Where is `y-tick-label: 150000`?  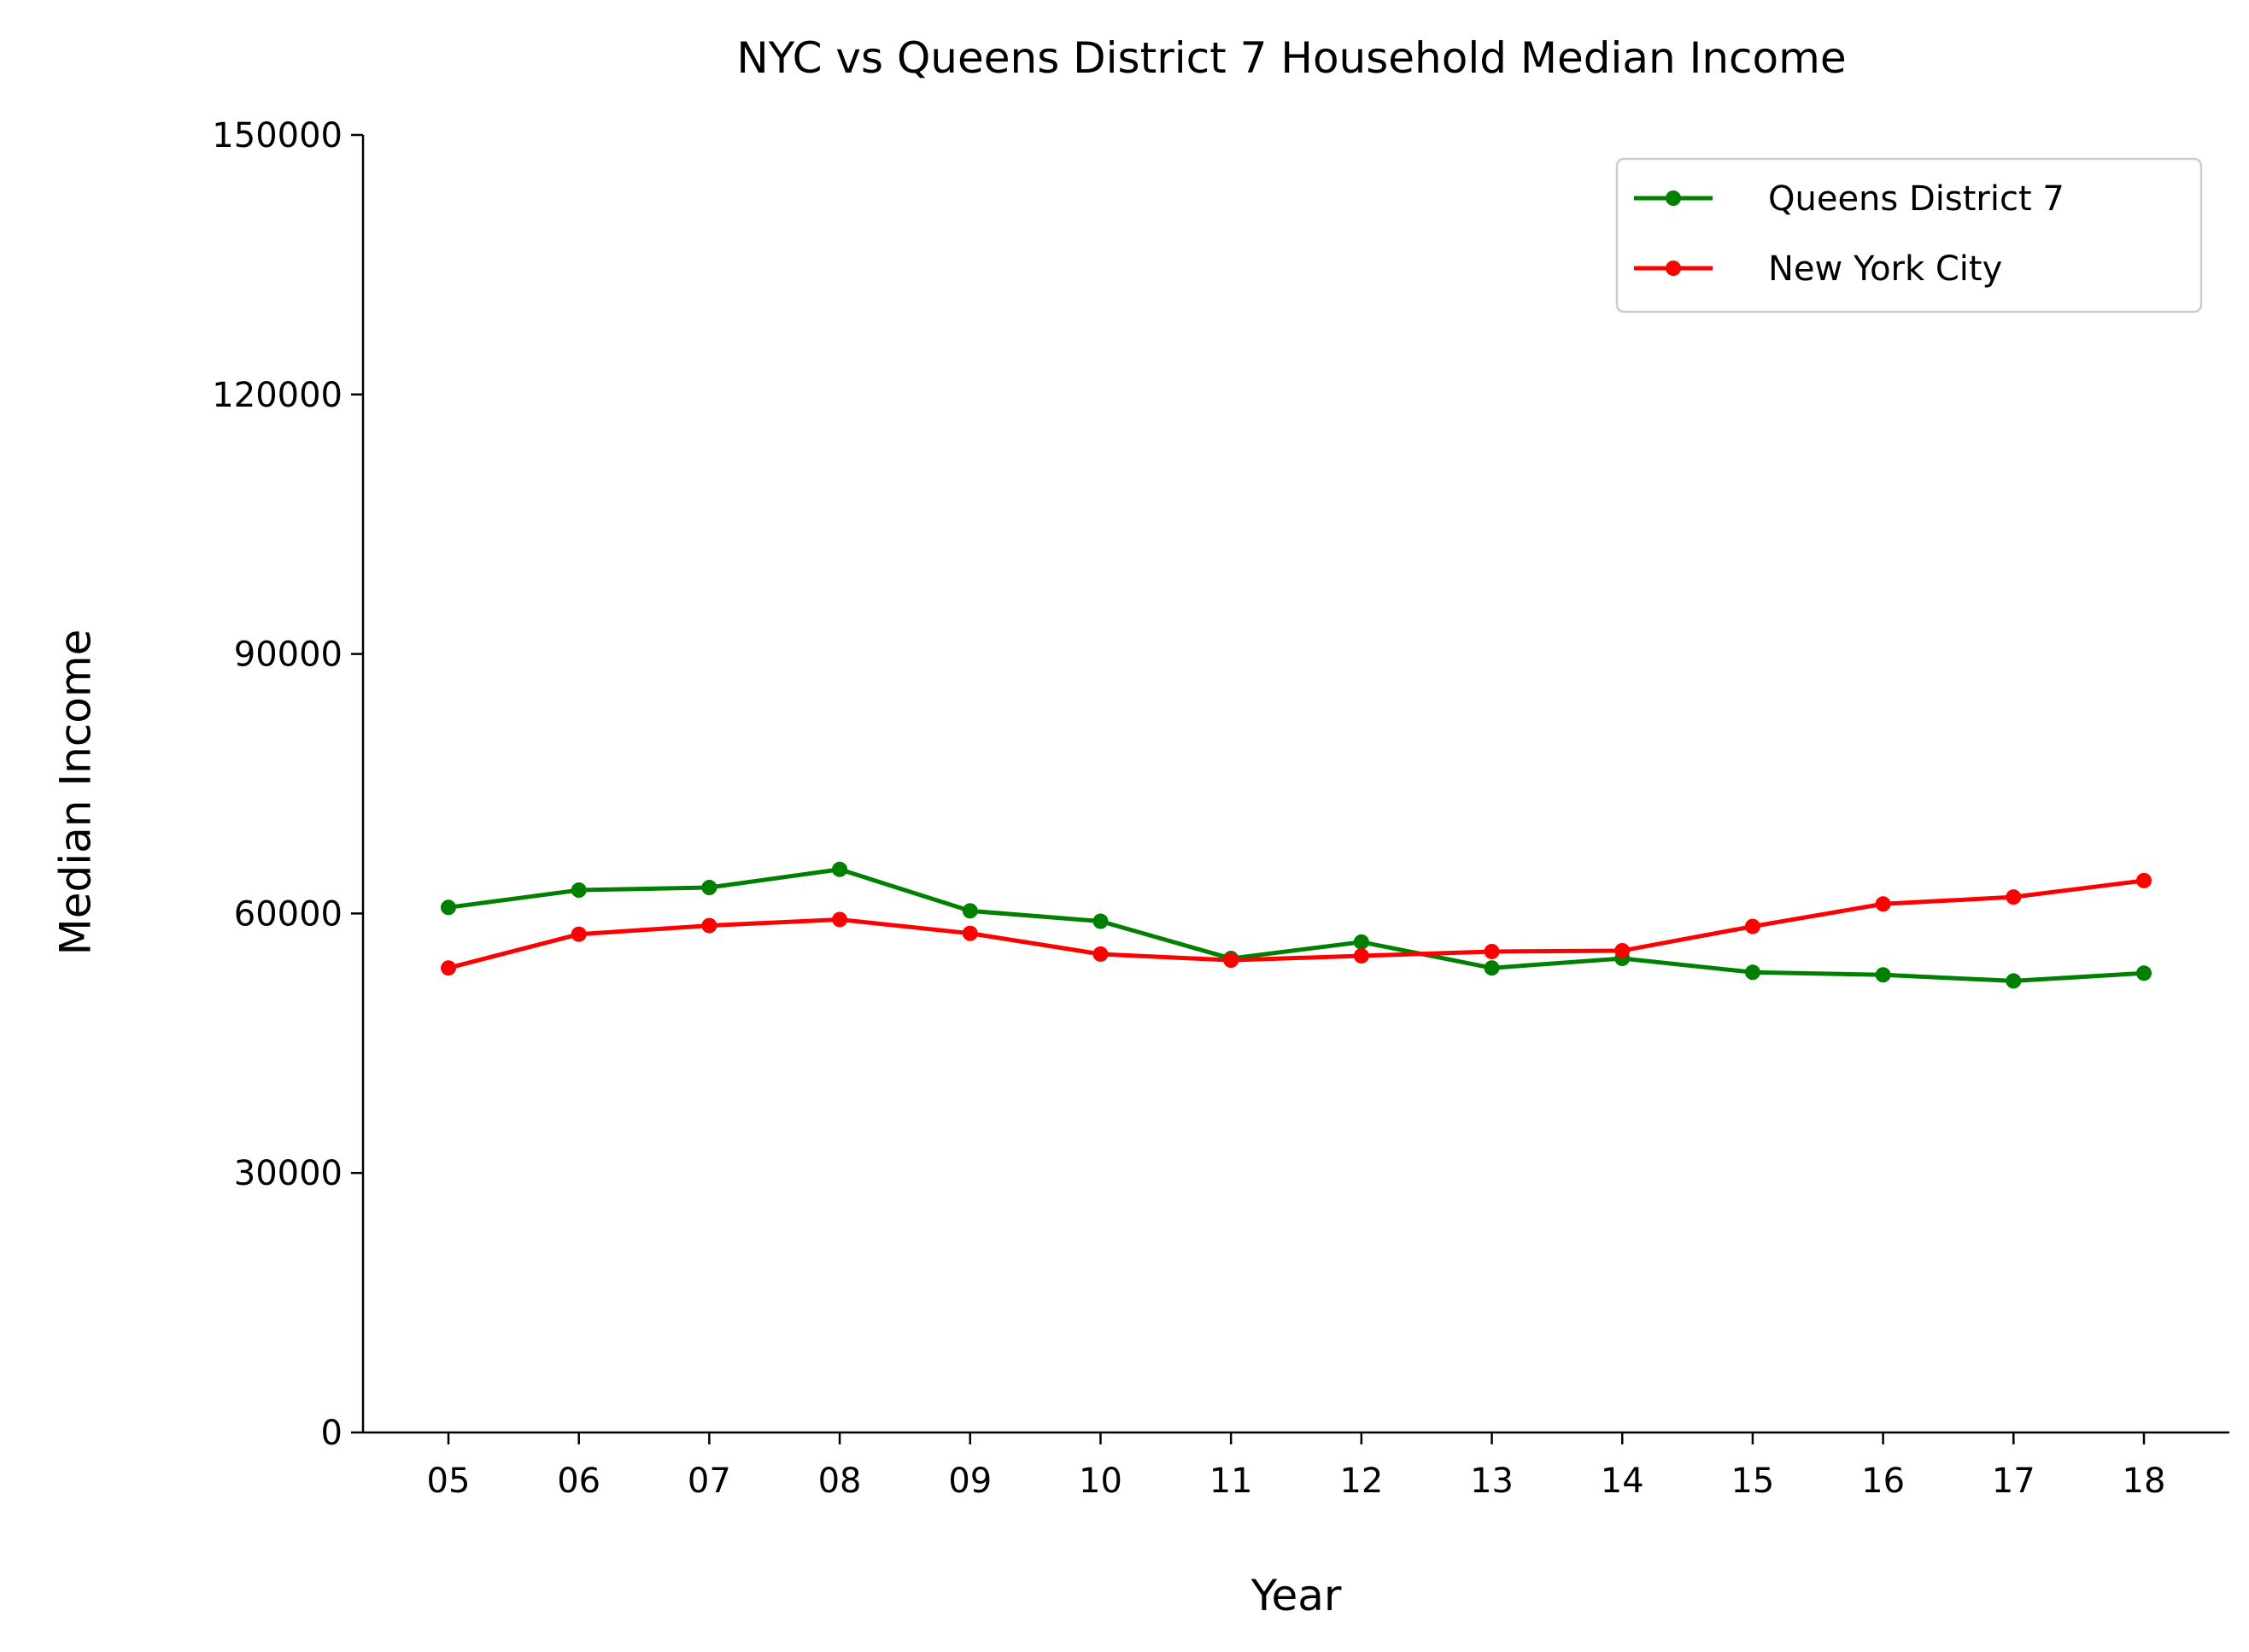
y-tick-label: 150000 is located at coordinates (277, 135).